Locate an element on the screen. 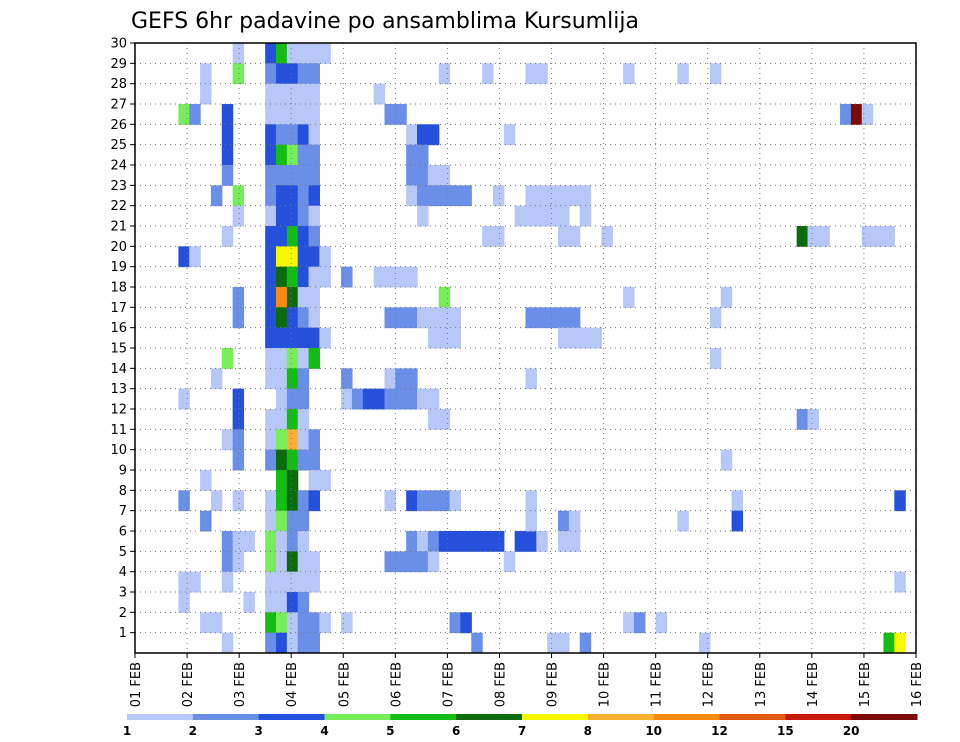 The image size is (960, 742). x-tick-label: 15 FEB is located at coordinates (865, 684).